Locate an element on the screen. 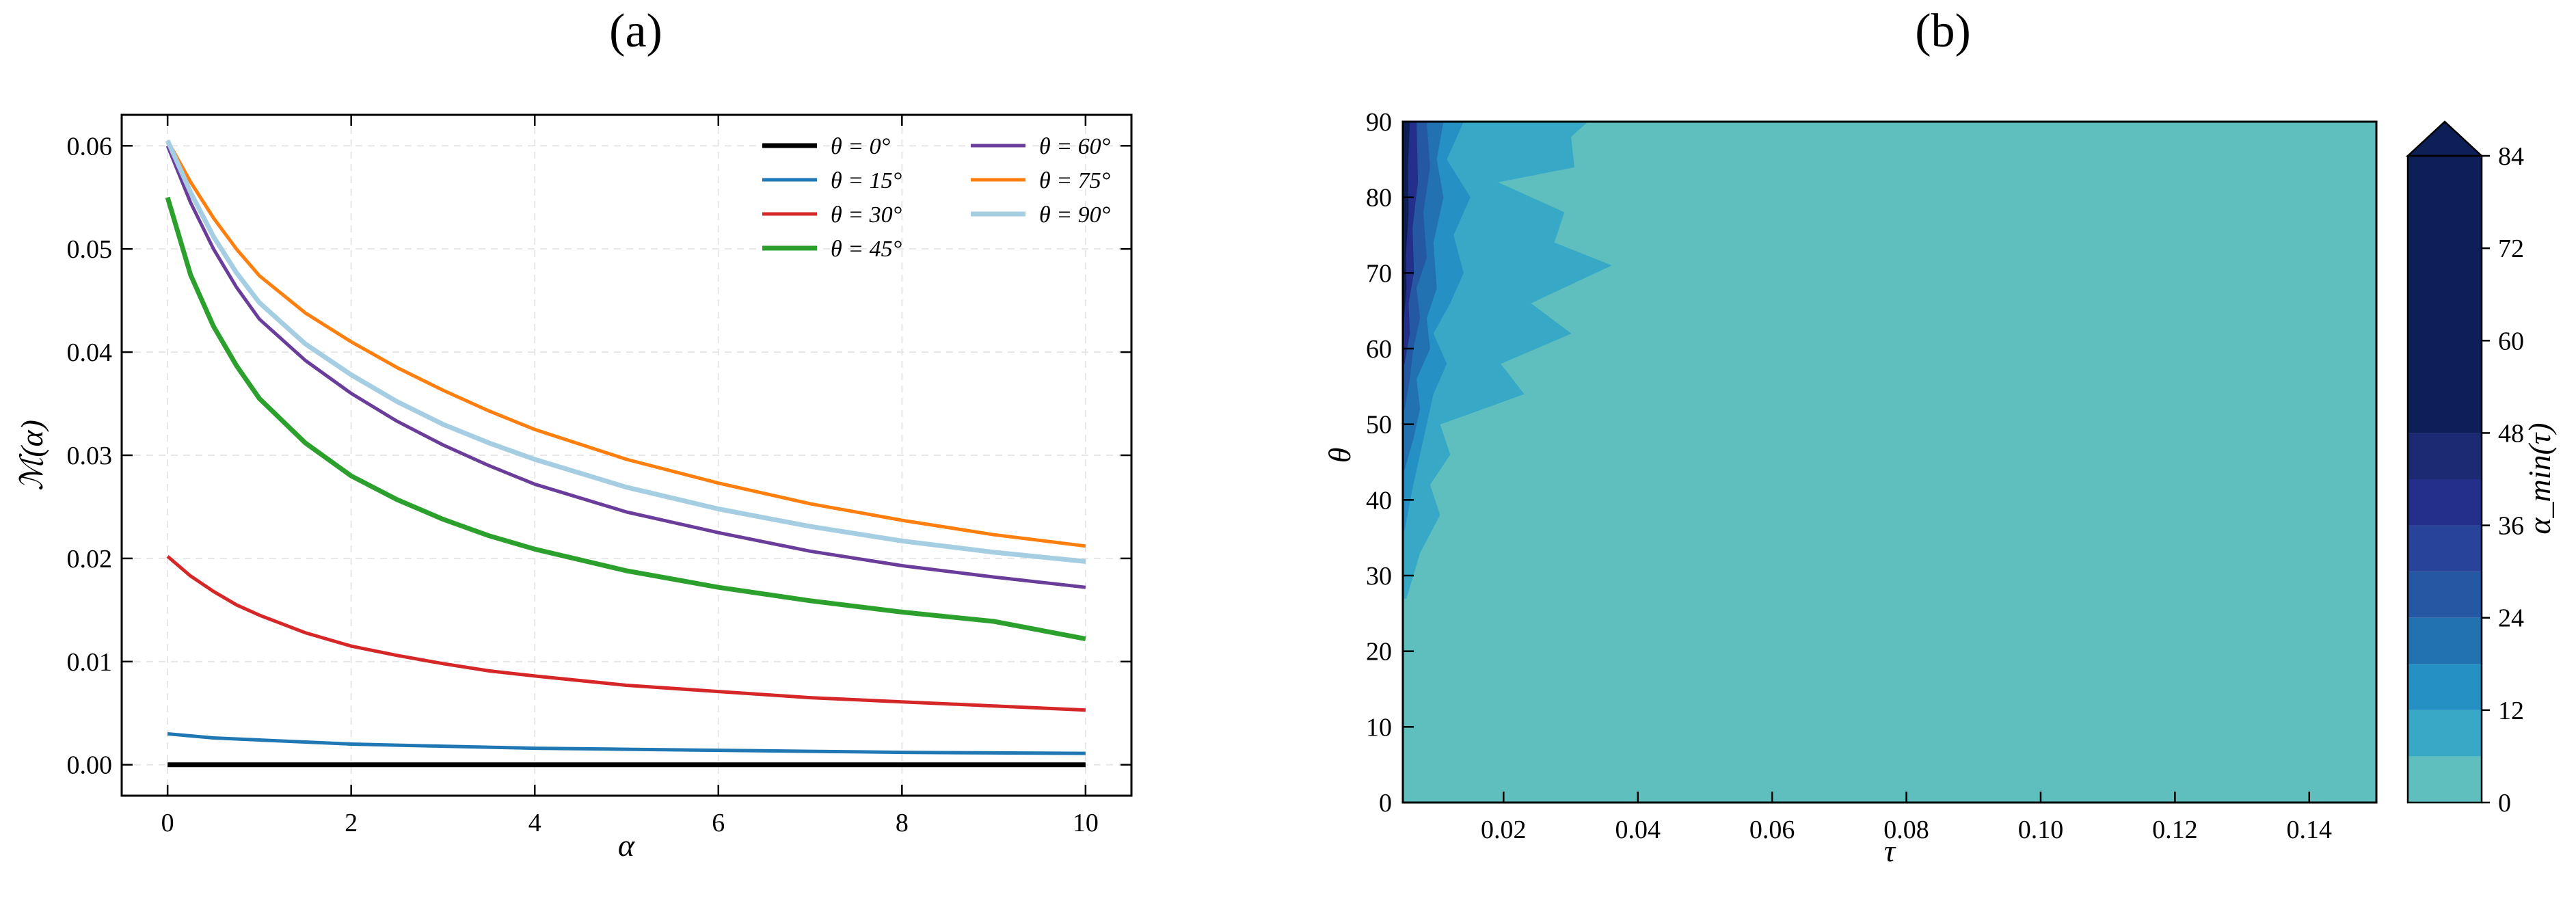  y-tick-label: 0.04 is located at coordinates (90, 352).